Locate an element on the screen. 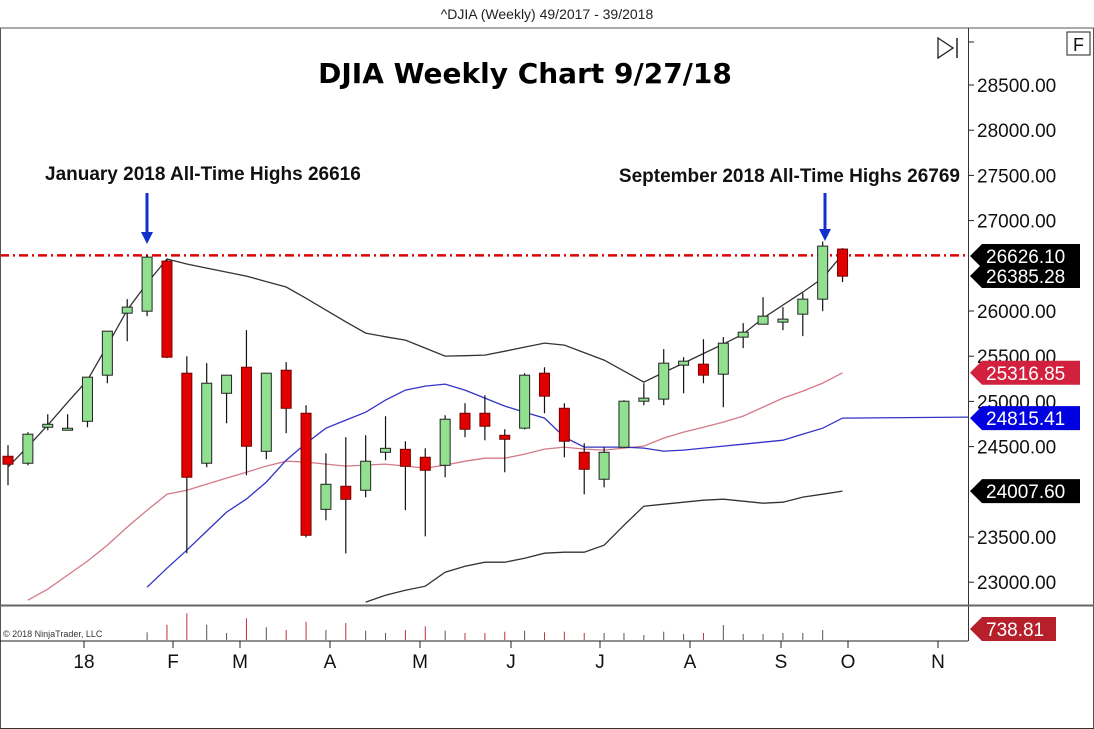 The height and width of the screenshot is (729, 1094). f-button-label: F is located at coordinates (1078, 45).